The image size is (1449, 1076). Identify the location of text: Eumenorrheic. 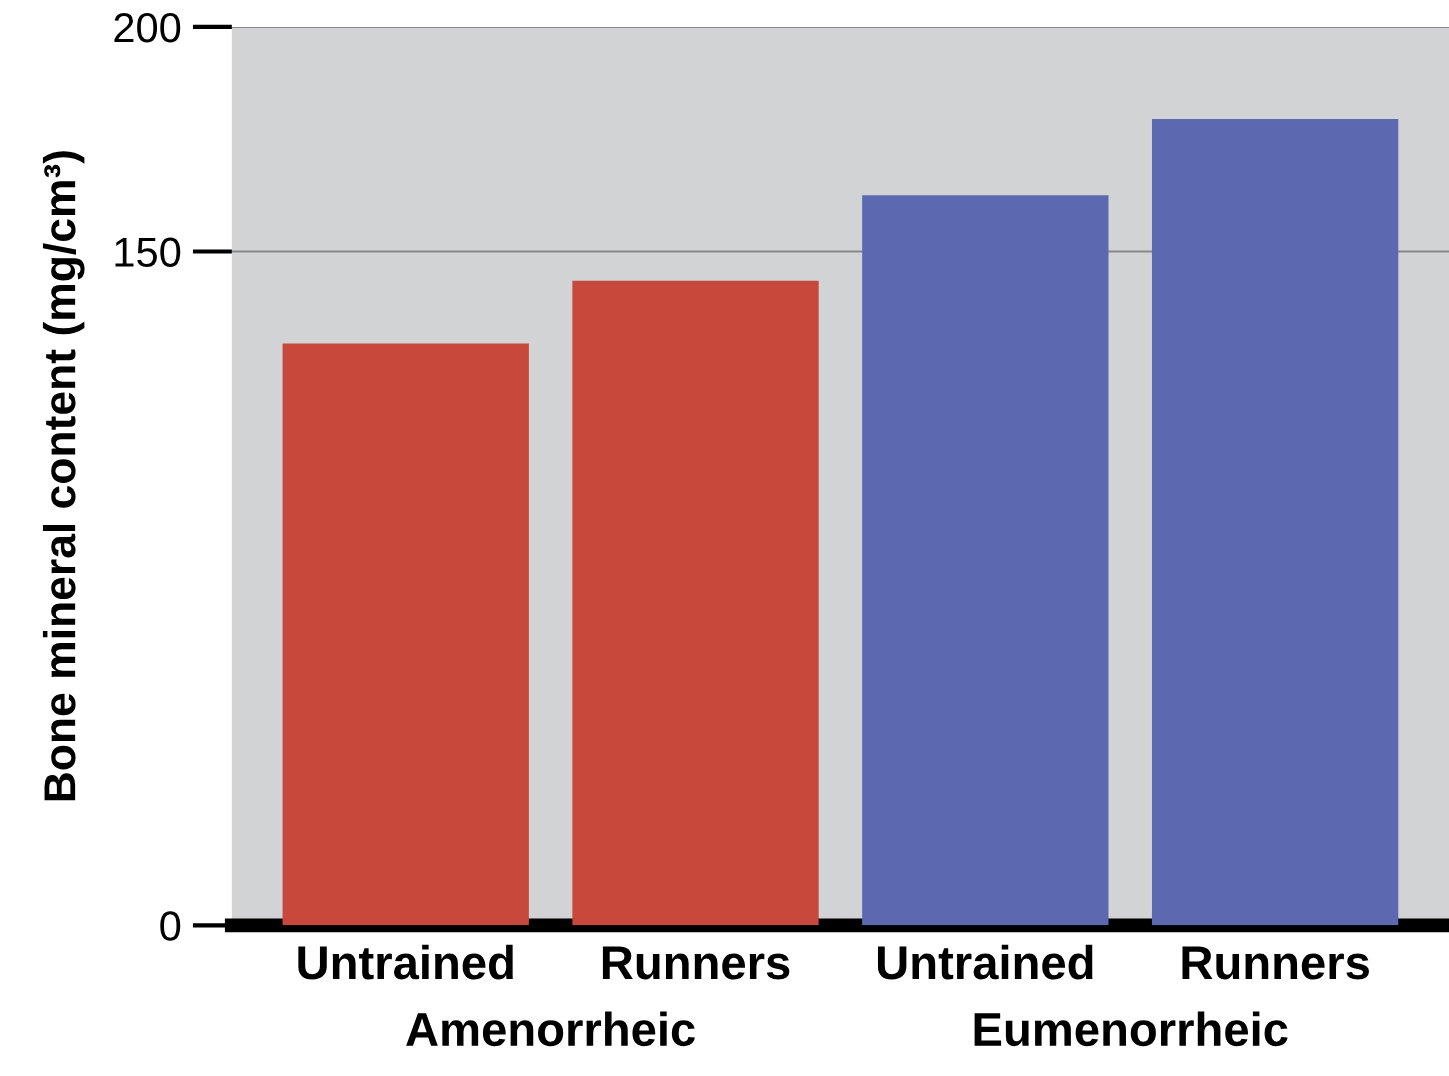
(1131, 1029).